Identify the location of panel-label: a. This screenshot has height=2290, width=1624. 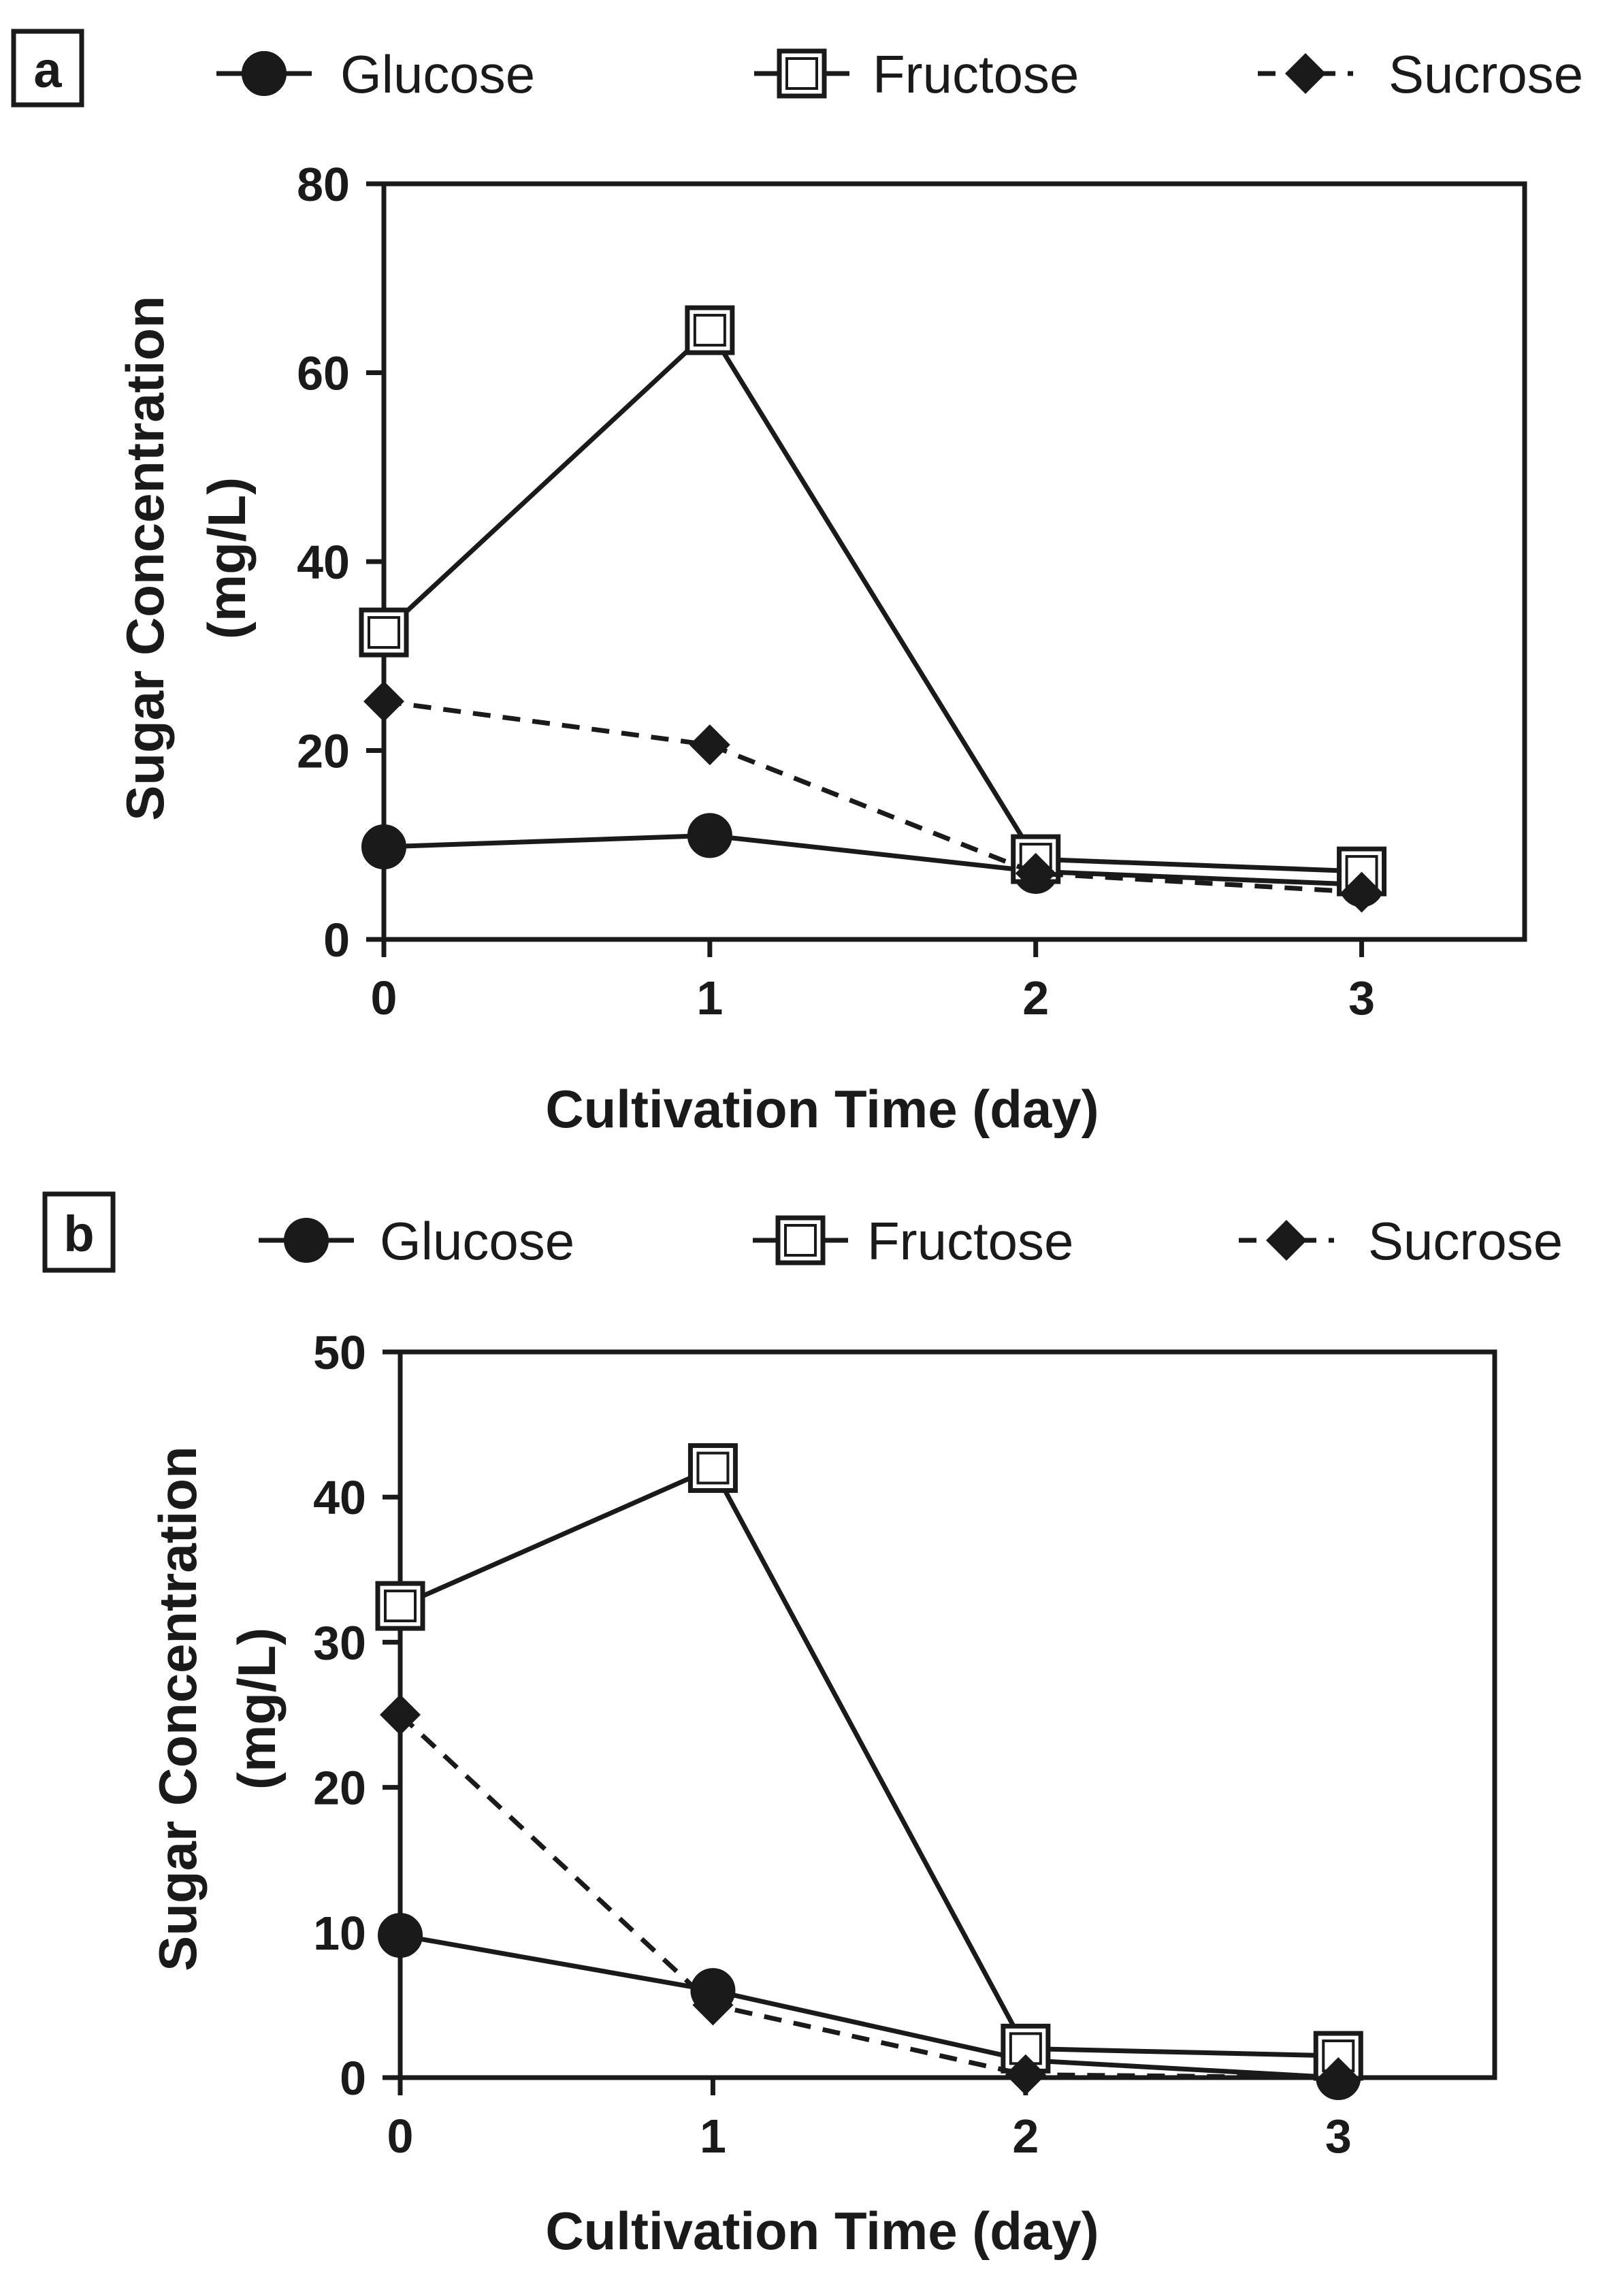
(47, 70).